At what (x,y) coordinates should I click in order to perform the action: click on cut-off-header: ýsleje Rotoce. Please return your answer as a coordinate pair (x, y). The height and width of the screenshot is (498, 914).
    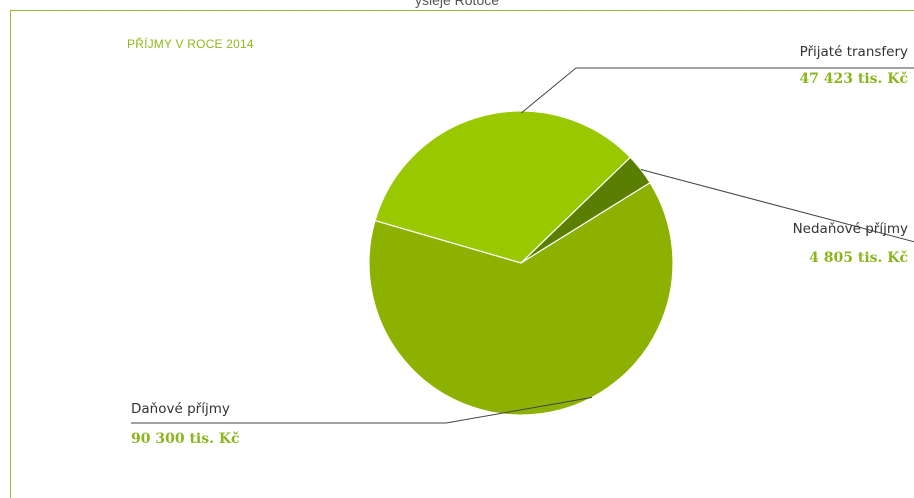
    Looking at the image, I should click on (457, 5).